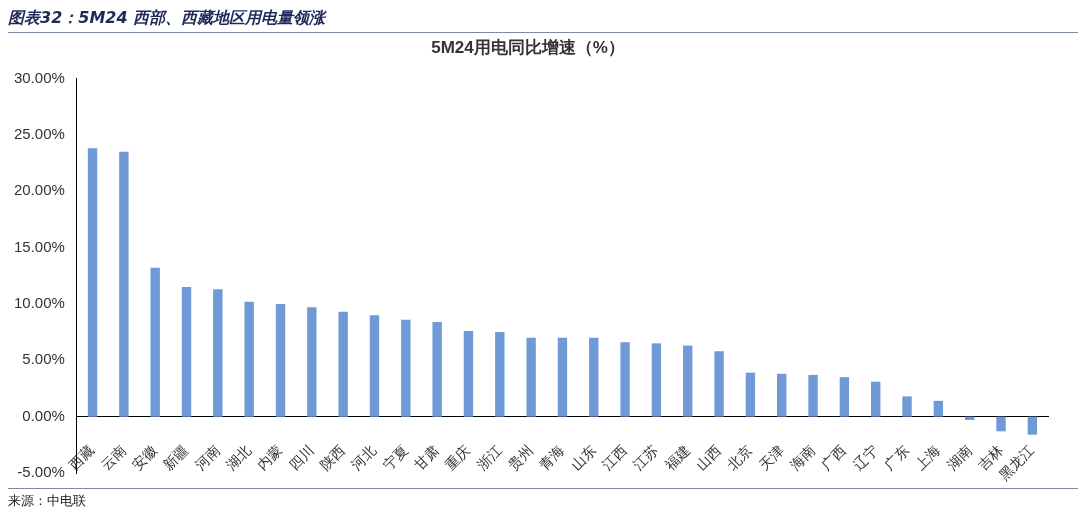 This screenshot has height=522, width=1086. Describe the element at coordinates (896, 458) in the screenshot. I see `x-tick-label: 广东` at that location.